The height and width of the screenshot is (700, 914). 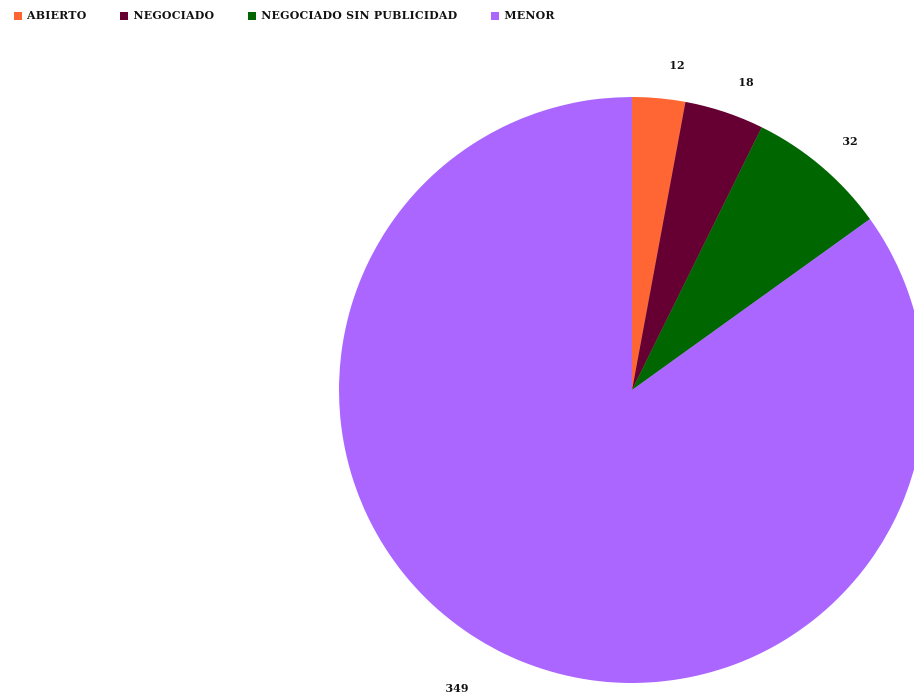 What do you see at coordinates (57, 15) in the screenshot?
I see `legend-label-abierto: ABIERTO` at bounding box center [57, 15].